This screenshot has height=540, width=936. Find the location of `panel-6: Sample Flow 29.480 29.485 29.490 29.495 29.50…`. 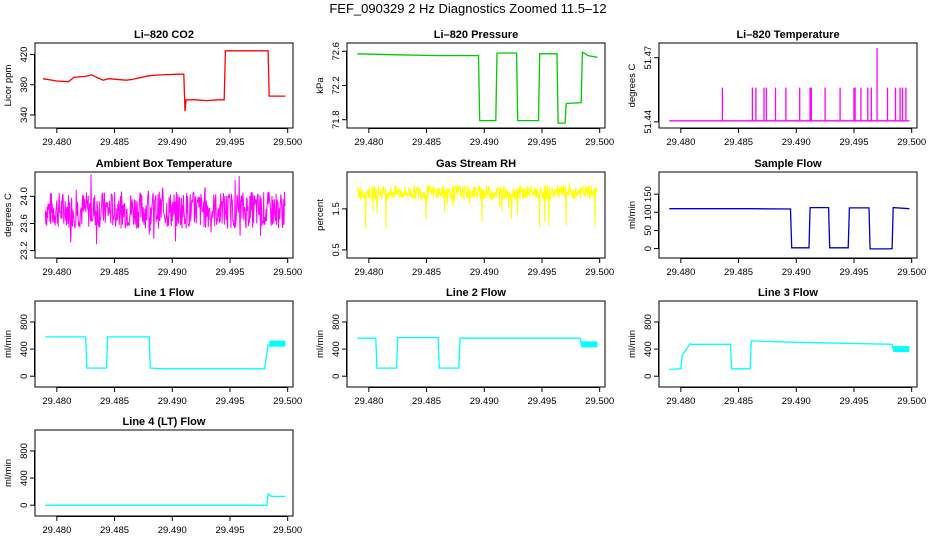

panel-6: Sample Flow 29.480 29.485 29.490 29.495 29.50… is located at coordinates (776, 218).